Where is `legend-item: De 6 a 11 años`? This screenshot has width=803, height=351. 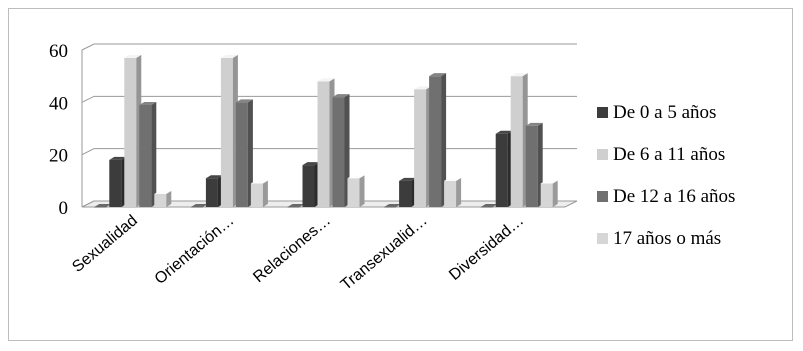 legend-item: De 6 a 11 años is located at coordinates (661, 154).